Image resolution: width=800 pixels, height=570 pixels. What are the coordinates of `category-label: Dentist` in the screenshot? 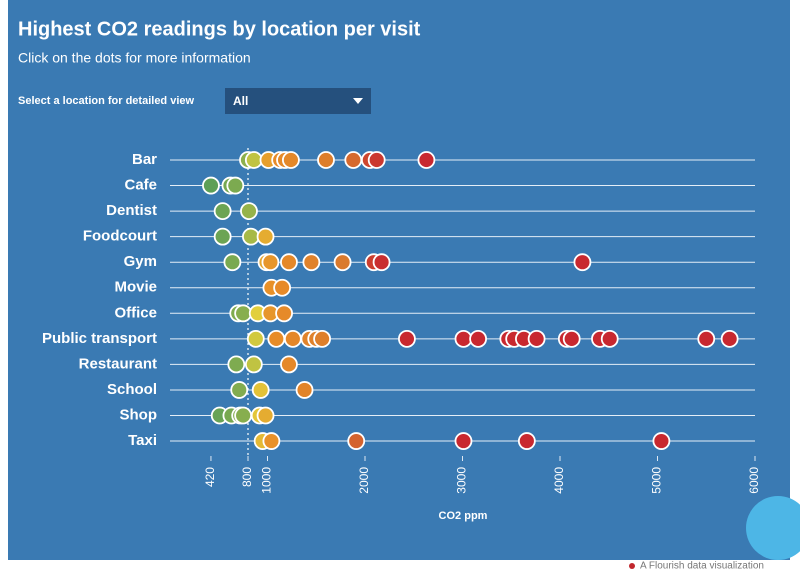 It's located at (131, 210).